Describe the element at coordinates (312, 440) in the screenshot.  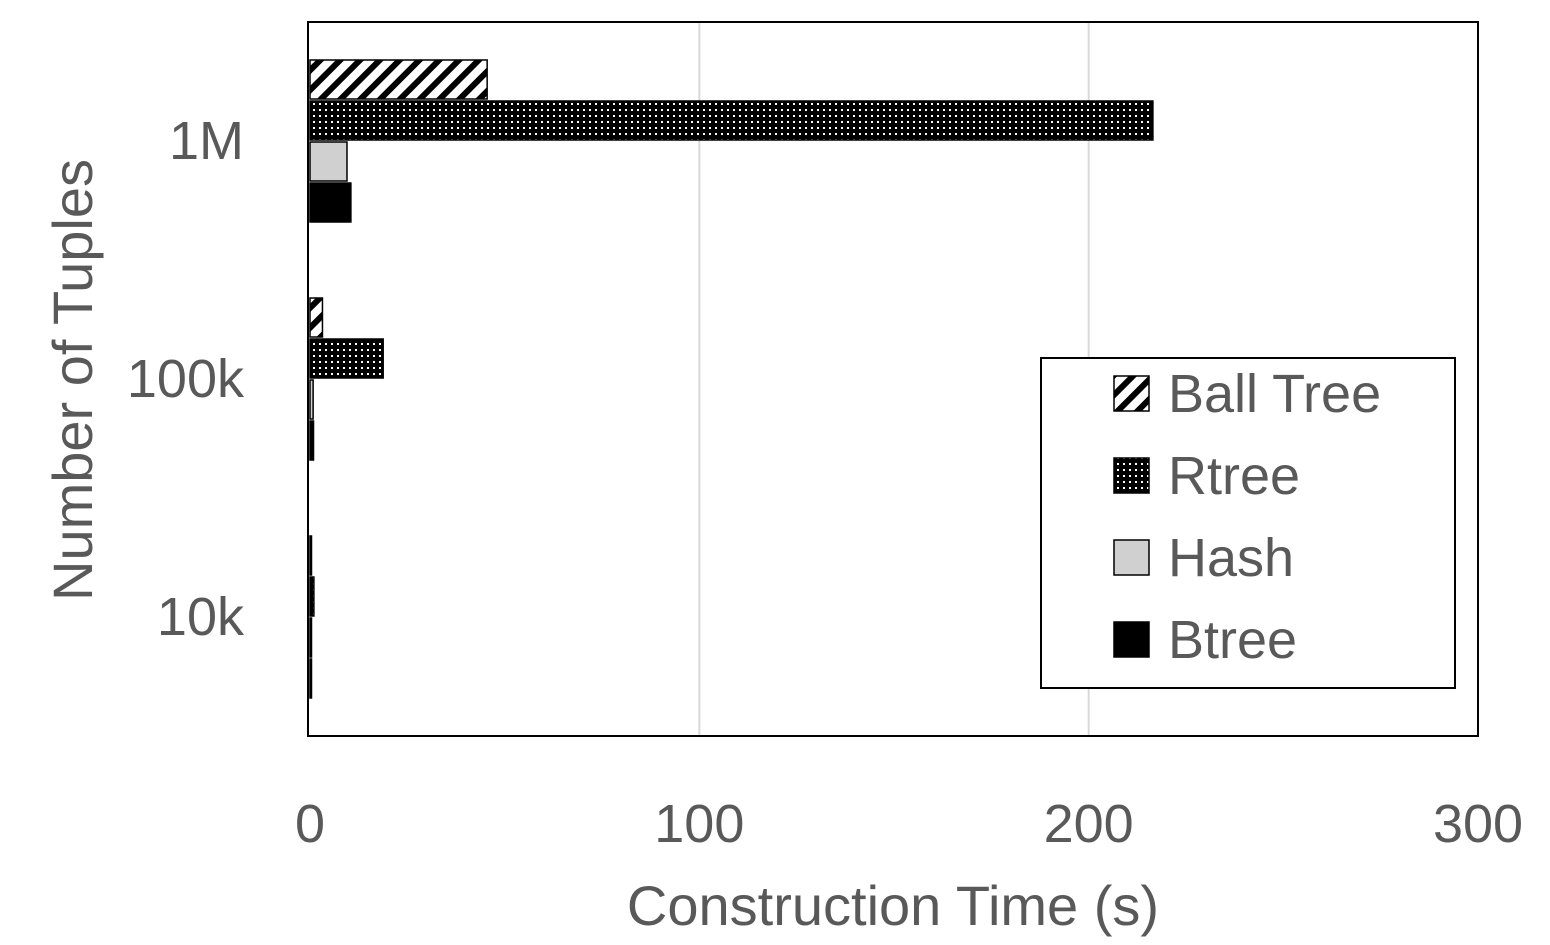
I see `bar-btree-100k` at that location.